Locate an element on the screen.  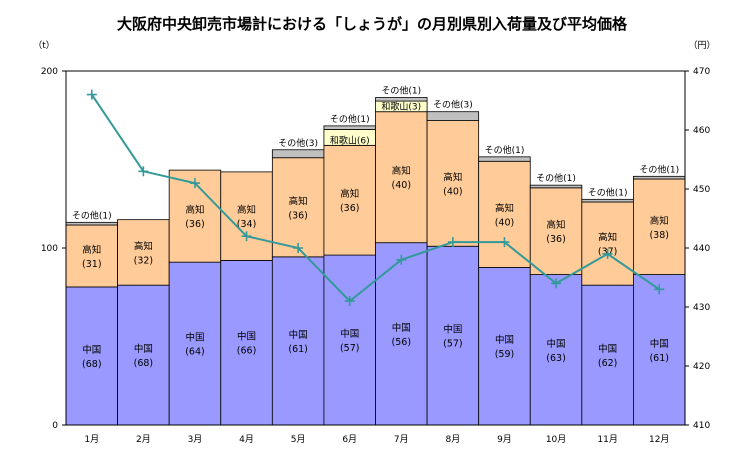
segment-value-label: (40) is located at coordinates (505, 222).